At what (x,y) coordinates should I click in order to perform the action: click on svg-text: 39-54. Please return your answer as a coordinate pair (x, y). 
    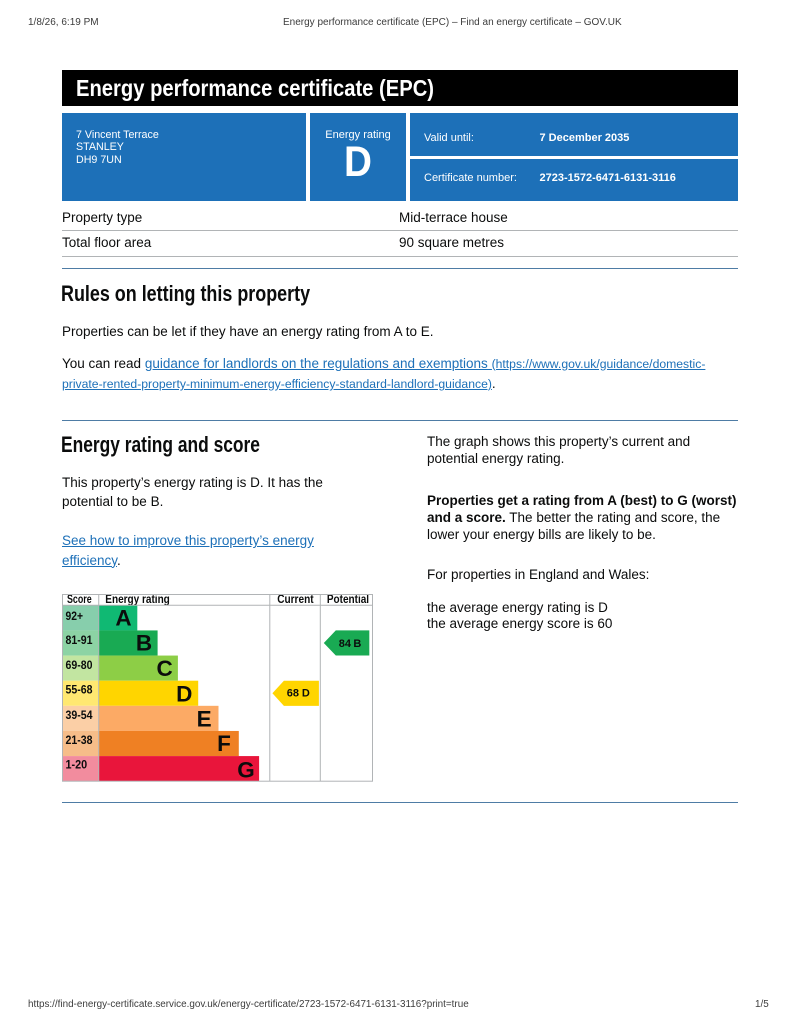
    Looking at the image, I should click on (80, 715).